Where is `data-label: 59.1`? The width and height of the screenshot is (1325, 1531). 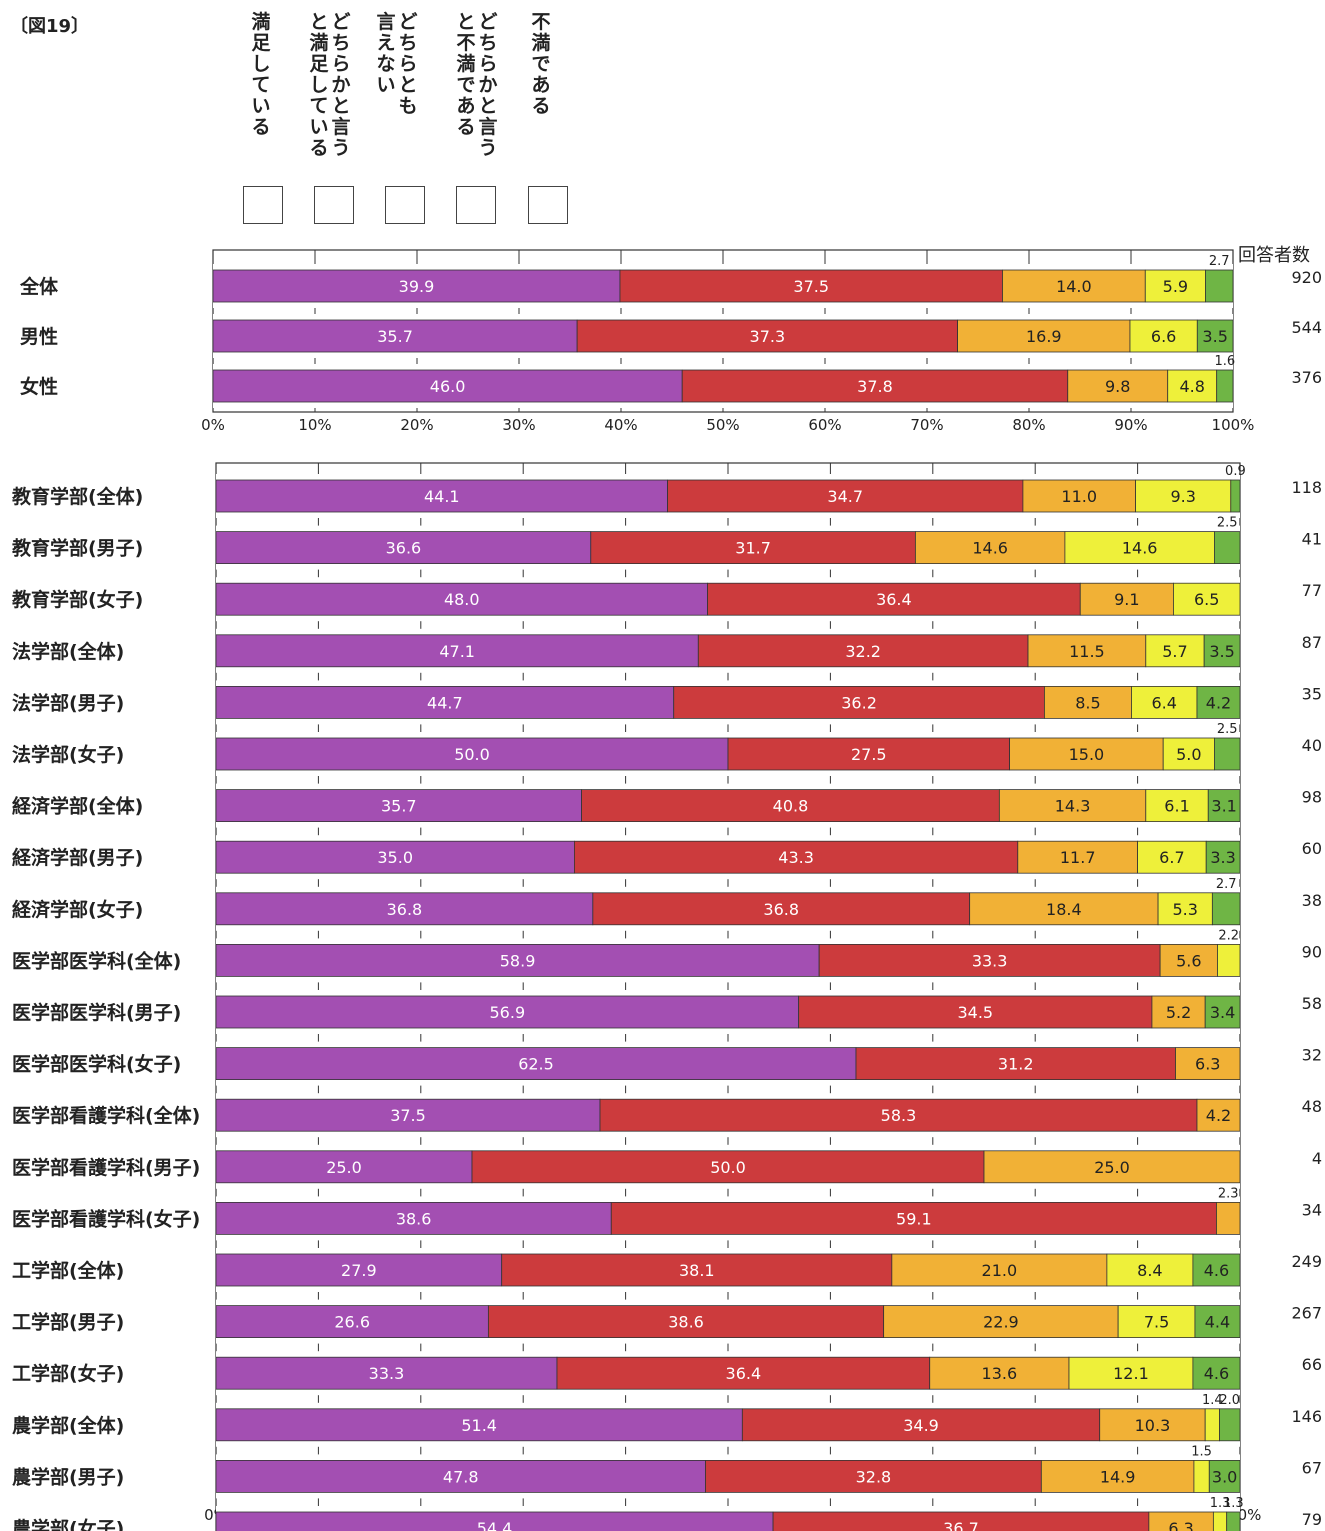 data-label: 59.1 is located at coordinates (914, 1218).